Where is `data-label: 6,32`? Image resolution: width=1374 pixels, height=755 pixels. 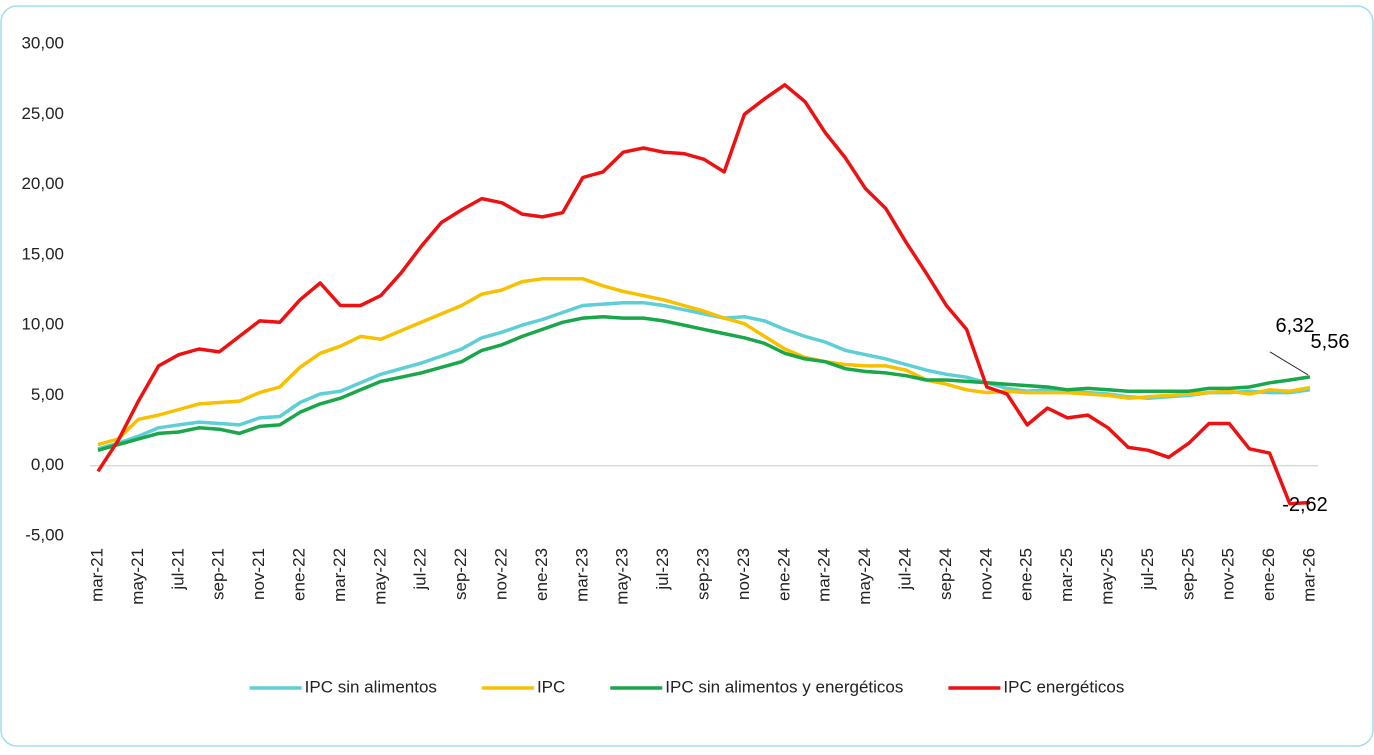
data-label: 6,32 is located at coordinates (1295, 326).